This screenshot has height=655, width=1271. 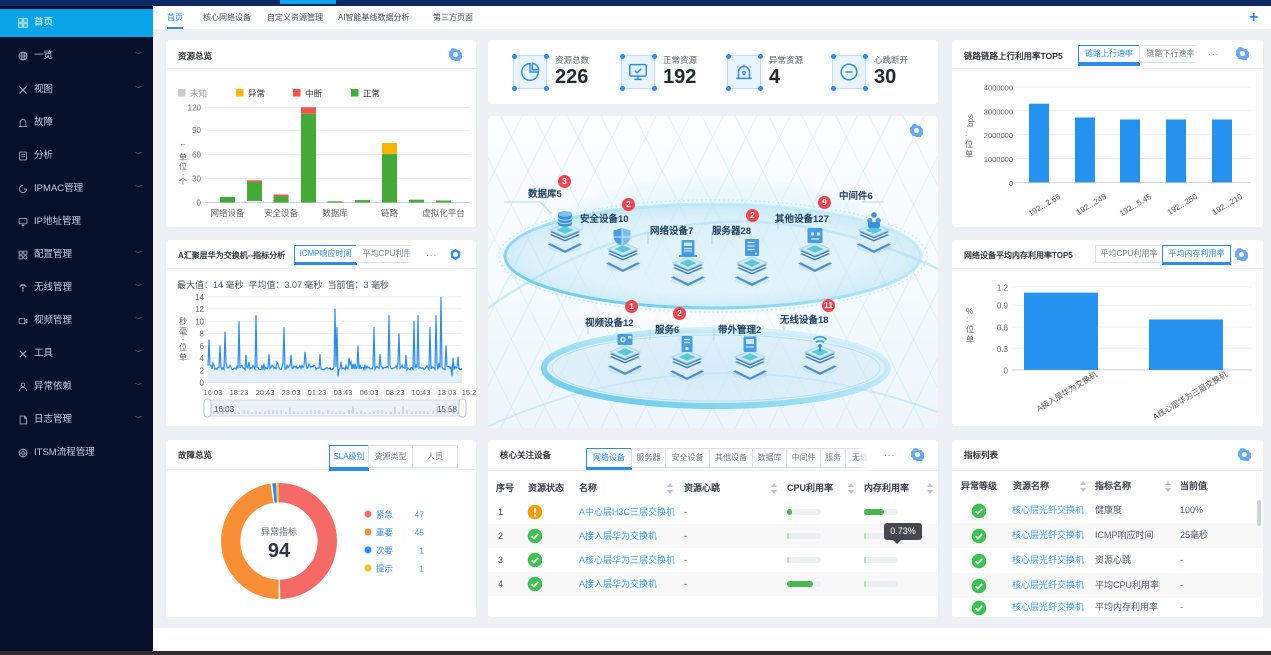 I want to click on svg-text: 未知, so click(x=198, y=94).